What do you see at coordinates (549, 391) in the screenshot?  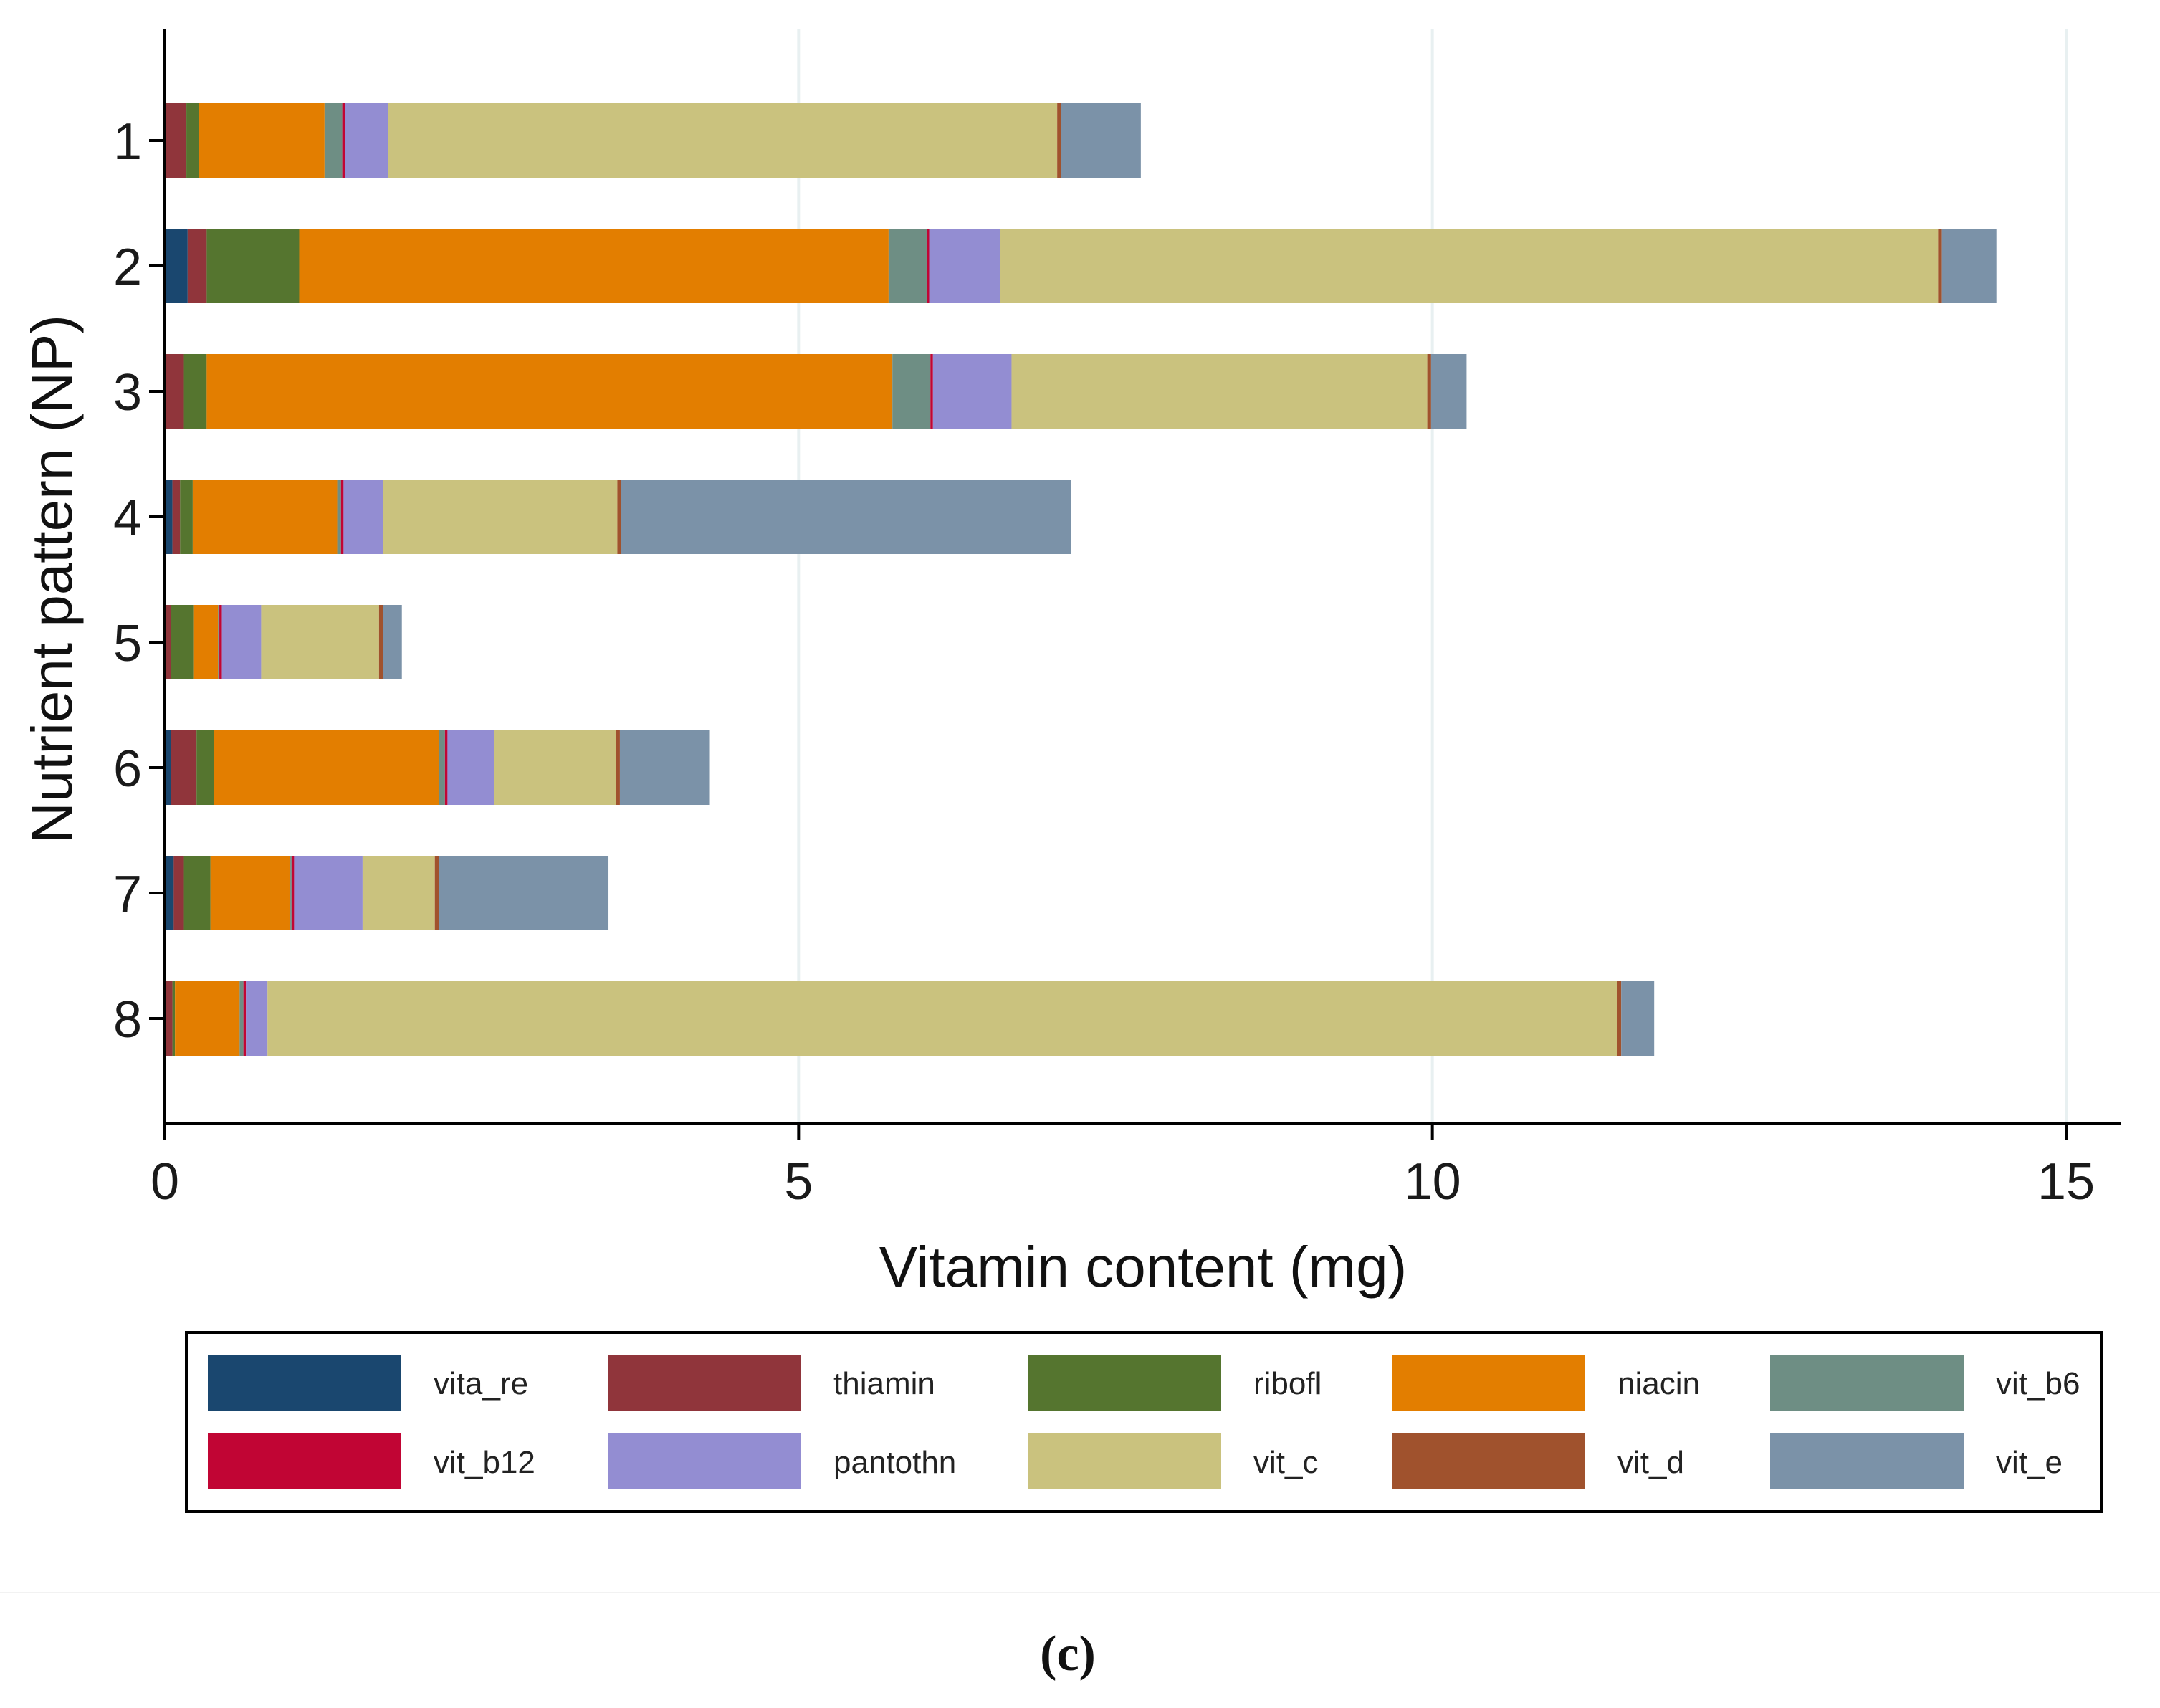 I see `bar-np3-niacin` at bounding box center [549, 391].